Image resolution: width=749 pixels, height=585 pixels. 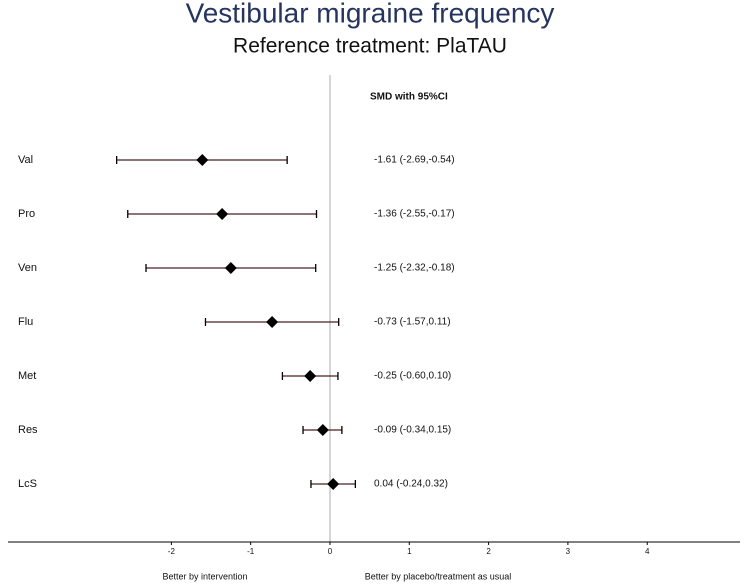 I want to click on value-label: -0.73 (-1.57,0.11), so click(x=412, y=322).